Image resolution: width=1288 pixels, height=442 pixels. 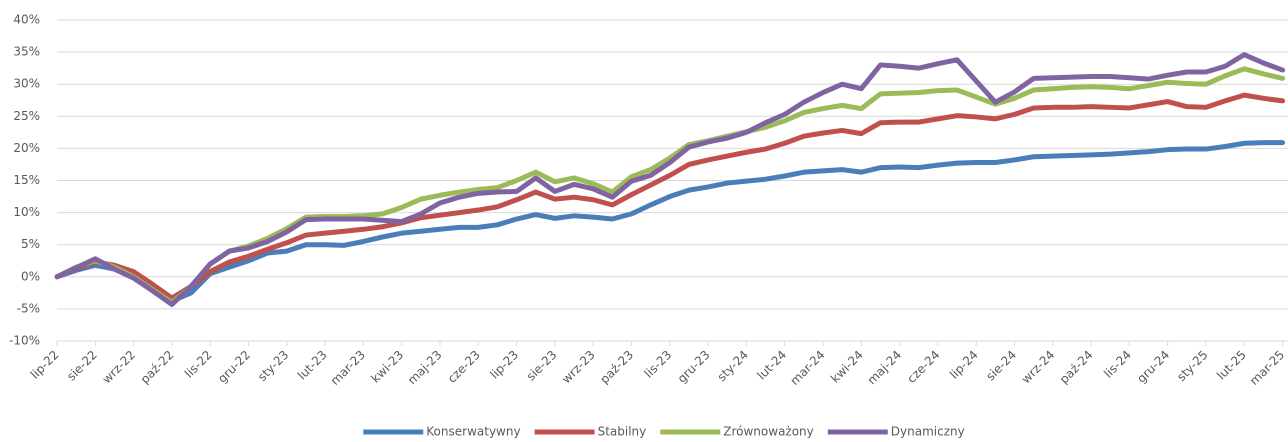 I want to click on x-tick-label: wrz-23, so click(x=578, y=367).